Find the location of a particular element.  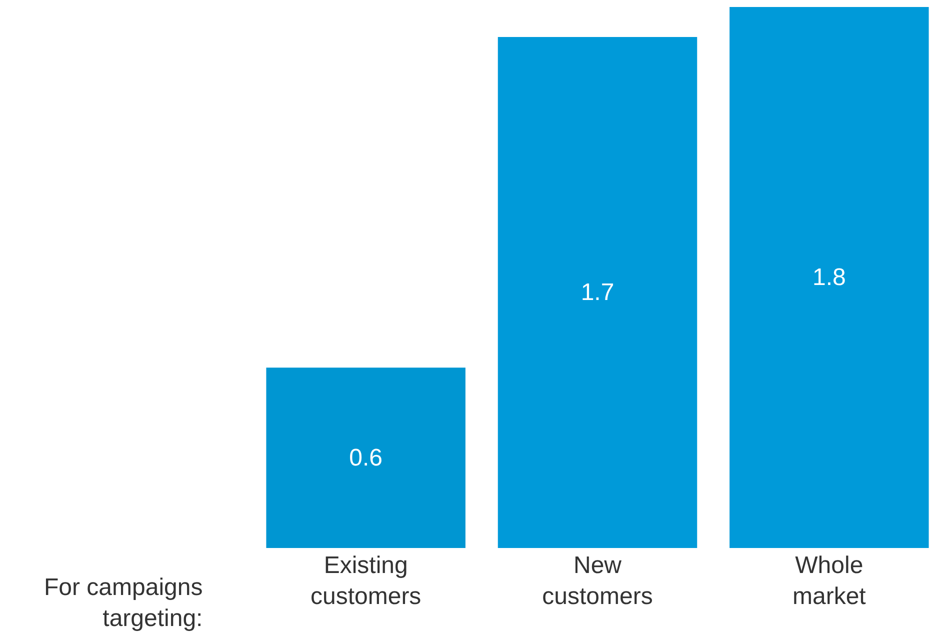

data-label: 0.6 is located at coordinates (366, 458).